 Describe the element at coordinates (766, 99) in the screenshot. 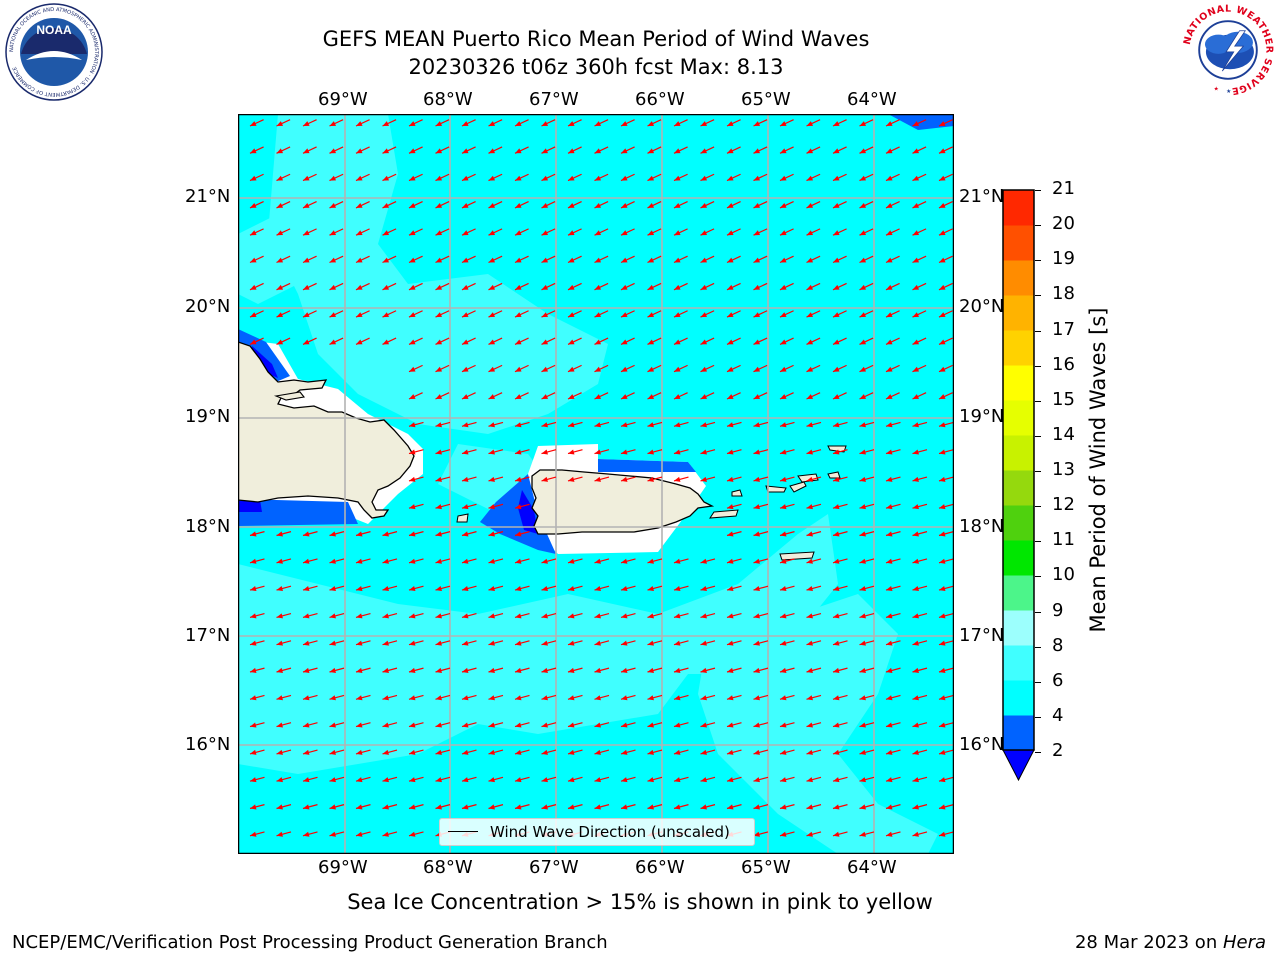

I see `lon-label-top-65w: 65°W` at that location.